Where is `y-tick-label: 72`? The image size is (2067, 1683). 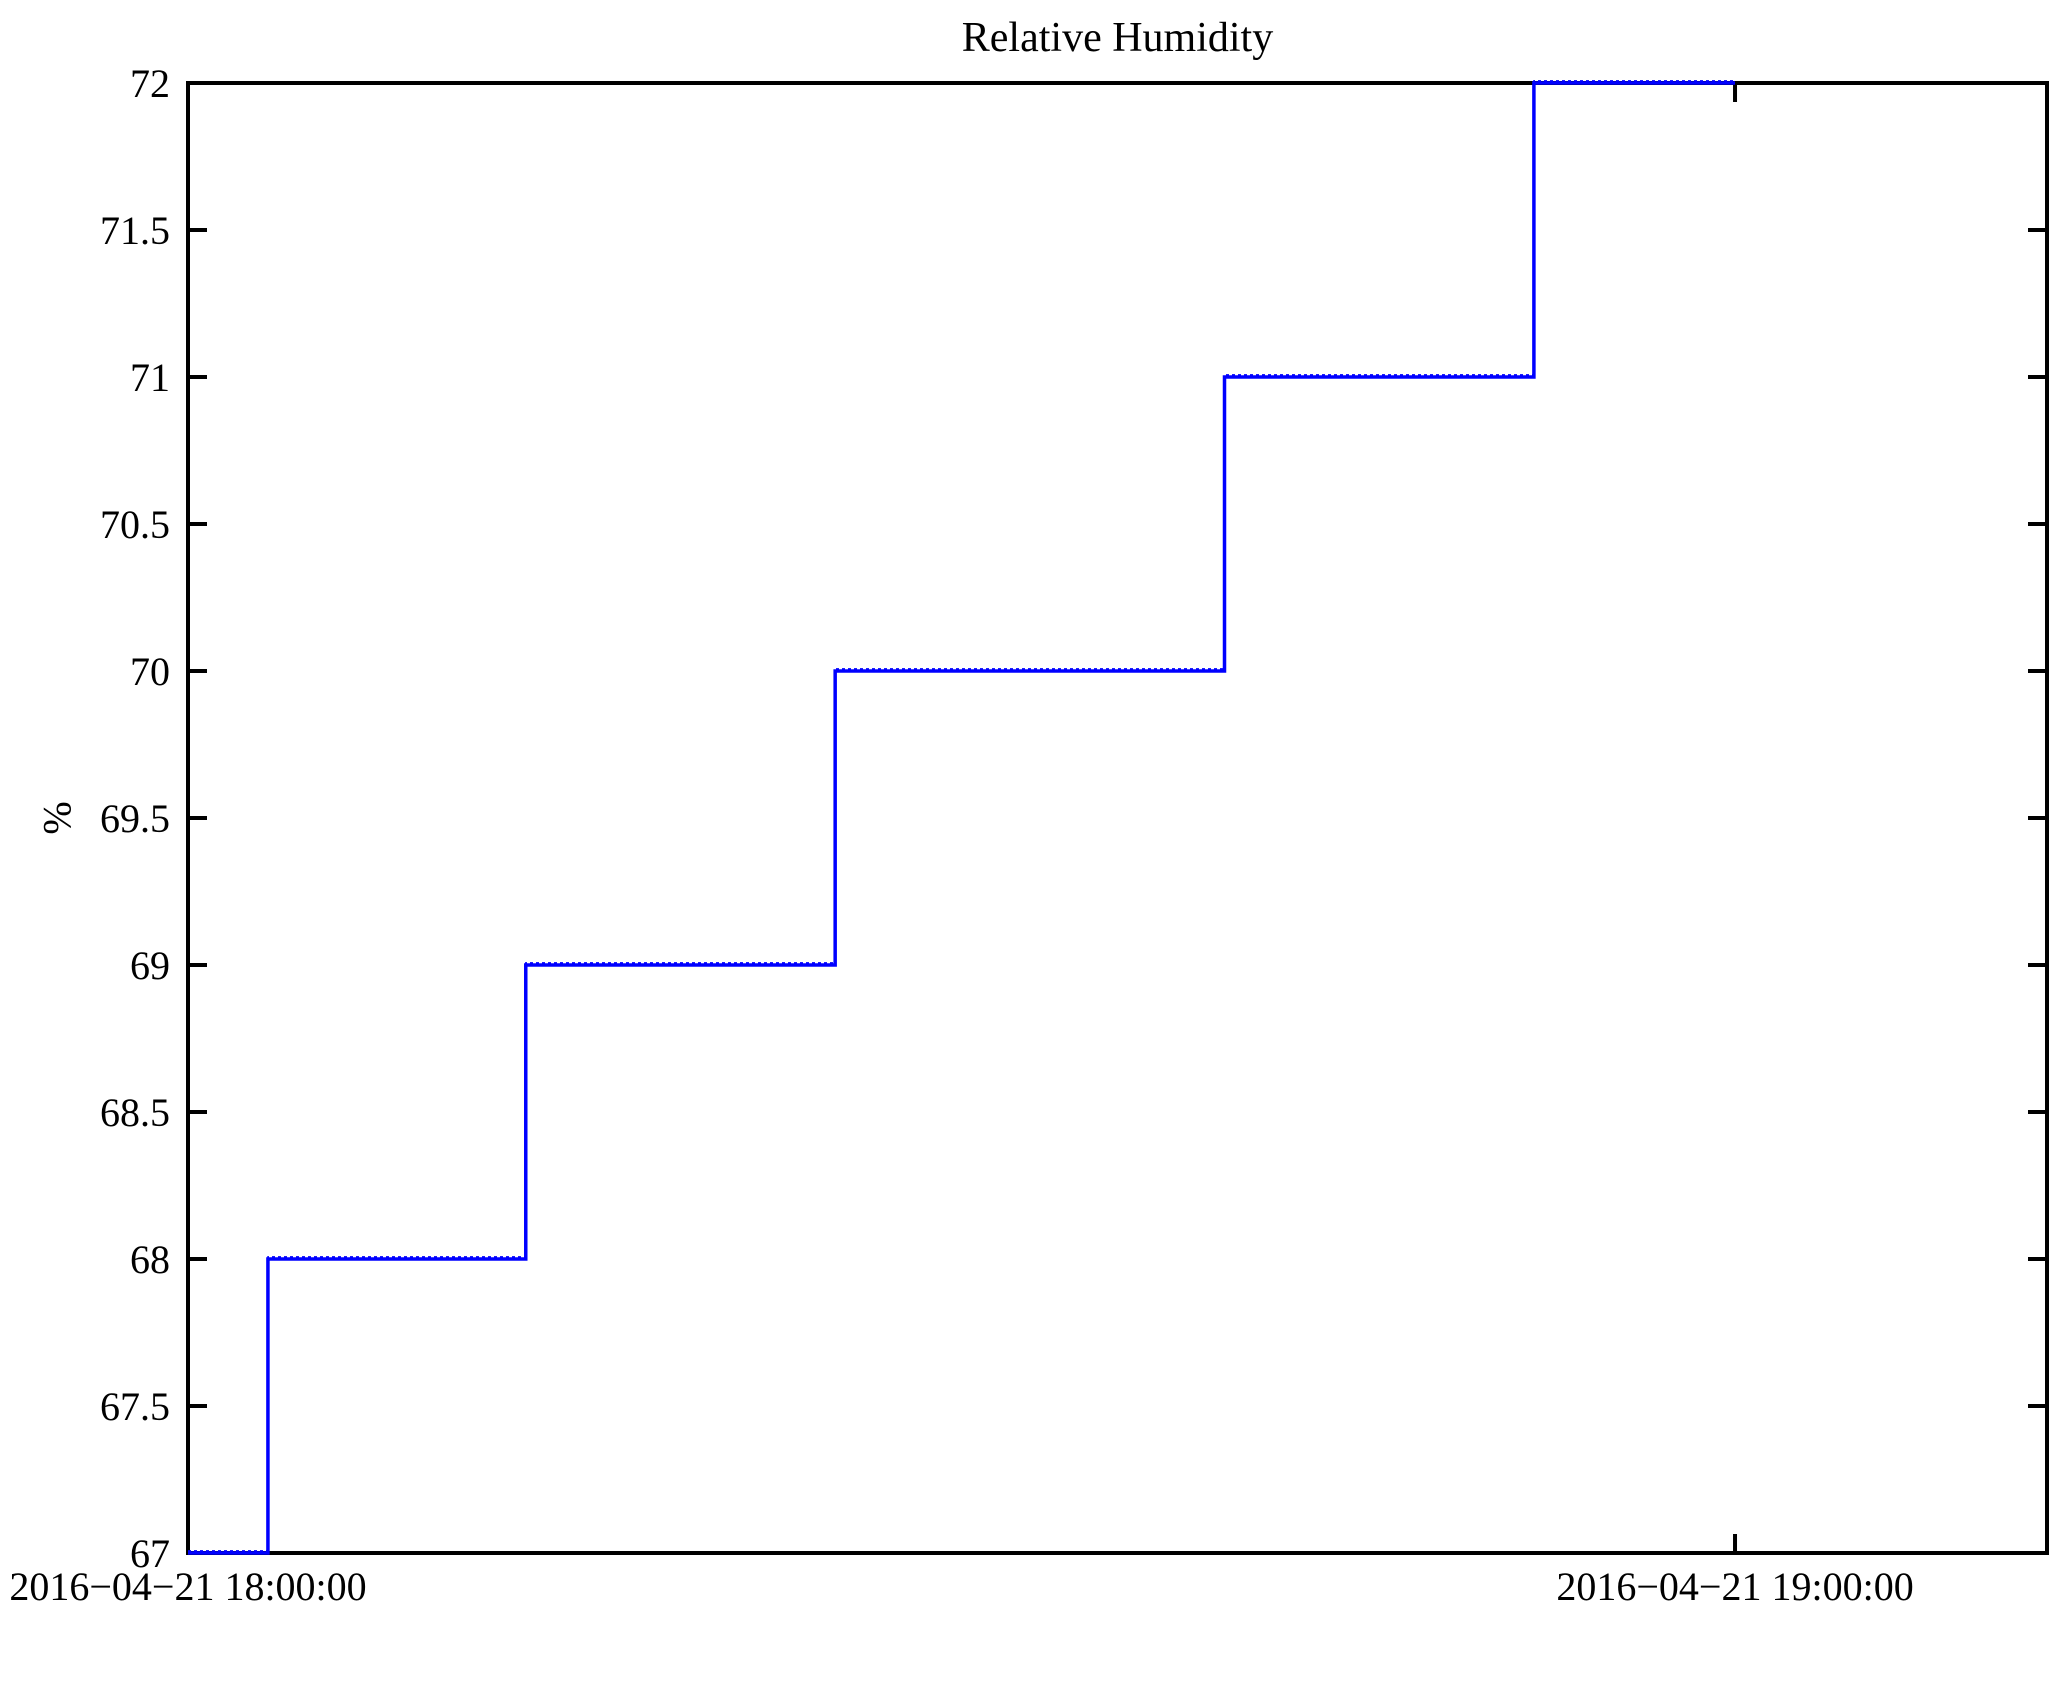
y-tick-label: 72 is located at coordinates (150, 83).